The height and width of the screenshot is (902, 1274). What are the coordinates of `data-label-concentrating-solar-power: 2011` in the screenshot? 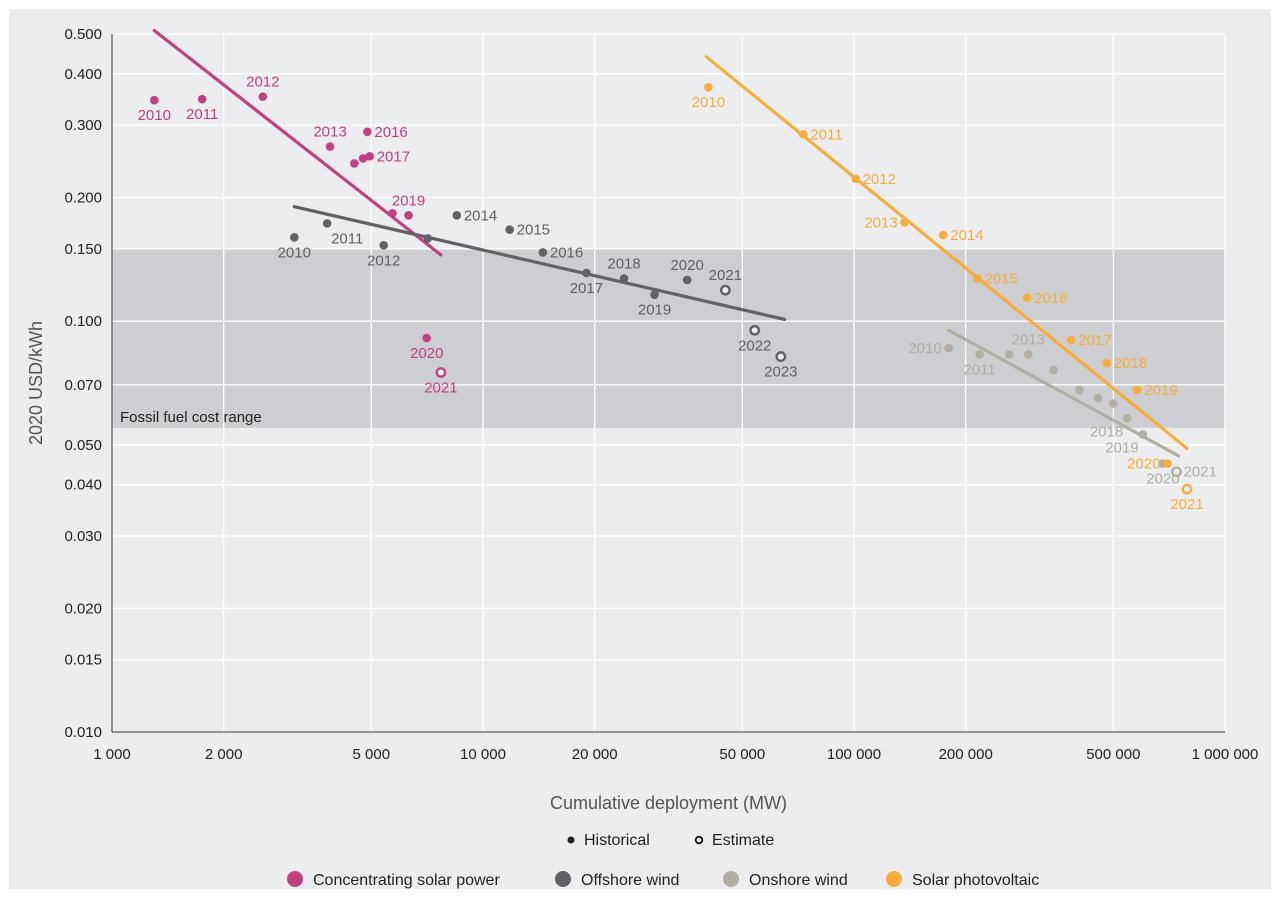 It's located at (202, 114).